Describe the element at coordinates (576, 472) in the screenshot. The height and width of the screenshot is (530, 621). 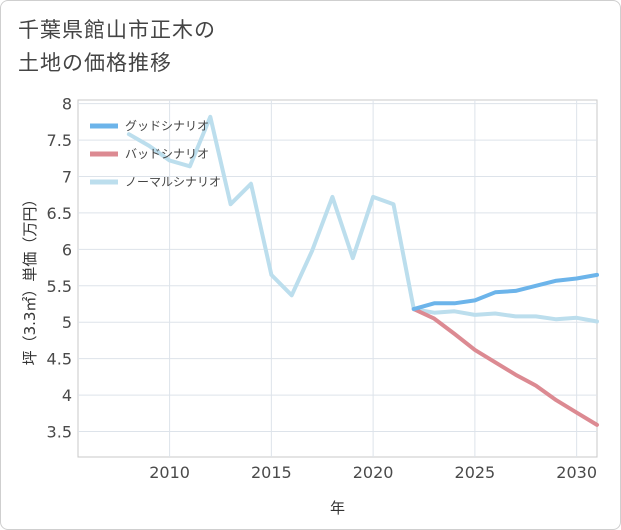
I see `x-tick-label: 2030` at that location.